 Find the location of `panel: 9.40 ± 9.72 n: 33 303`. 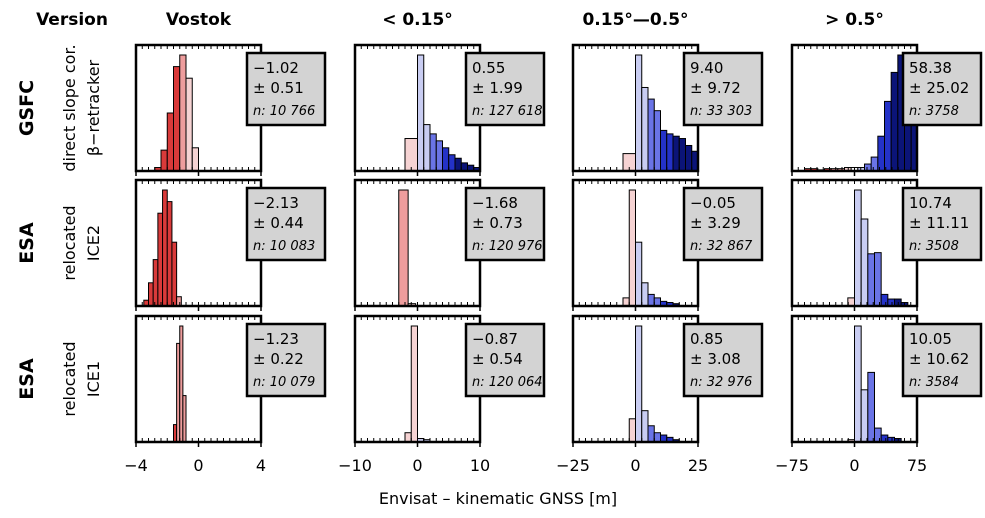

panel: 9.40 ± 9.72 n: 33 303 is located at coordinates (667, 109).